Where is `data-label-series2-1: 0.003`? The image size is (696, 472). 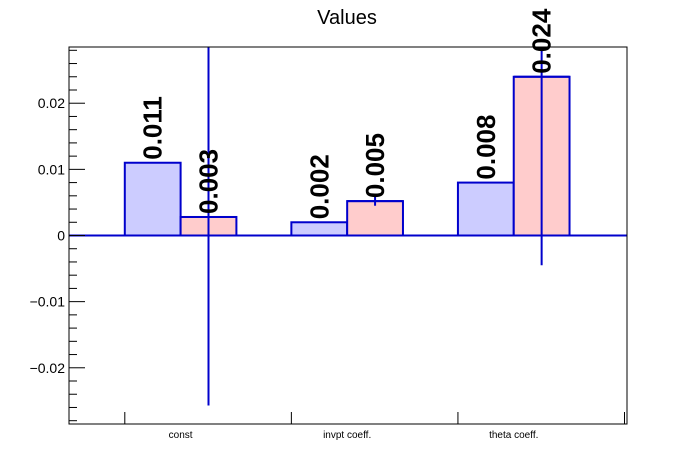 data-label-series2-1: 0.003 is located at coordinates (209, 181).